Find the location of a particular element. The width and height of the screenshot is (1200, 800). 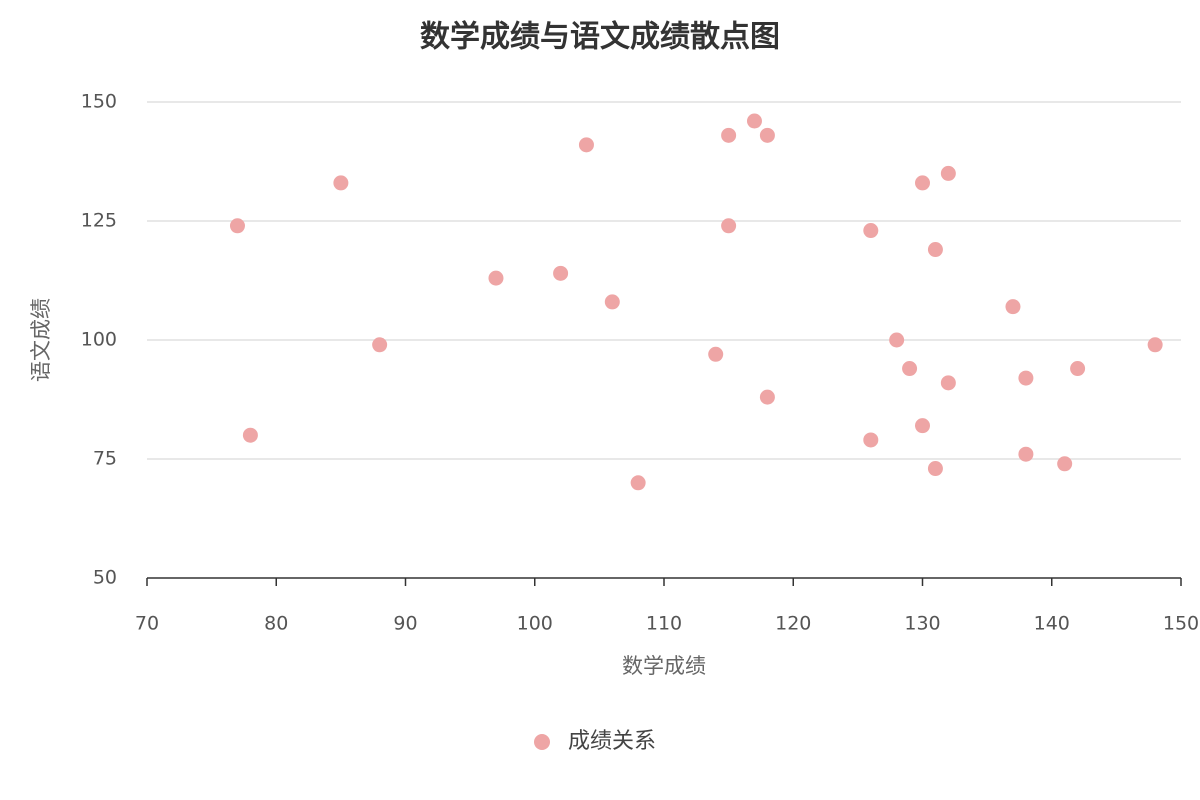

x-tick-label: 150 is located at coordinates (1181, 624).